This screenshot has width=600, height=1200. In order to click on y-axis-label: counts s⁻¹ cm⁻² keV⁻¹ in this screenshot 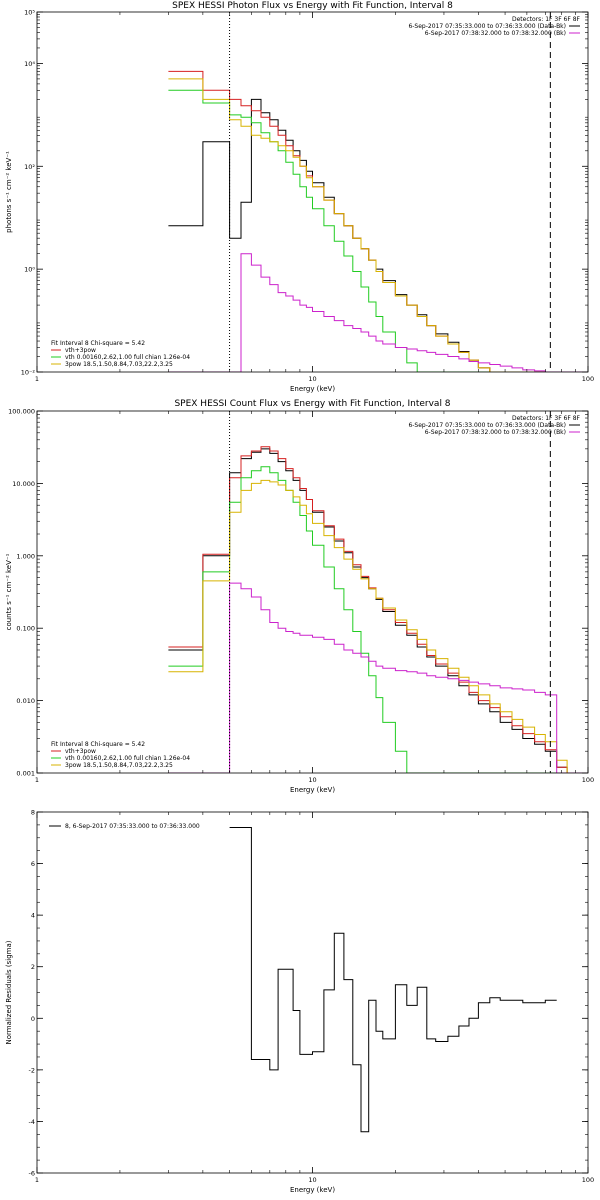, I will do `click(9, 591)`.